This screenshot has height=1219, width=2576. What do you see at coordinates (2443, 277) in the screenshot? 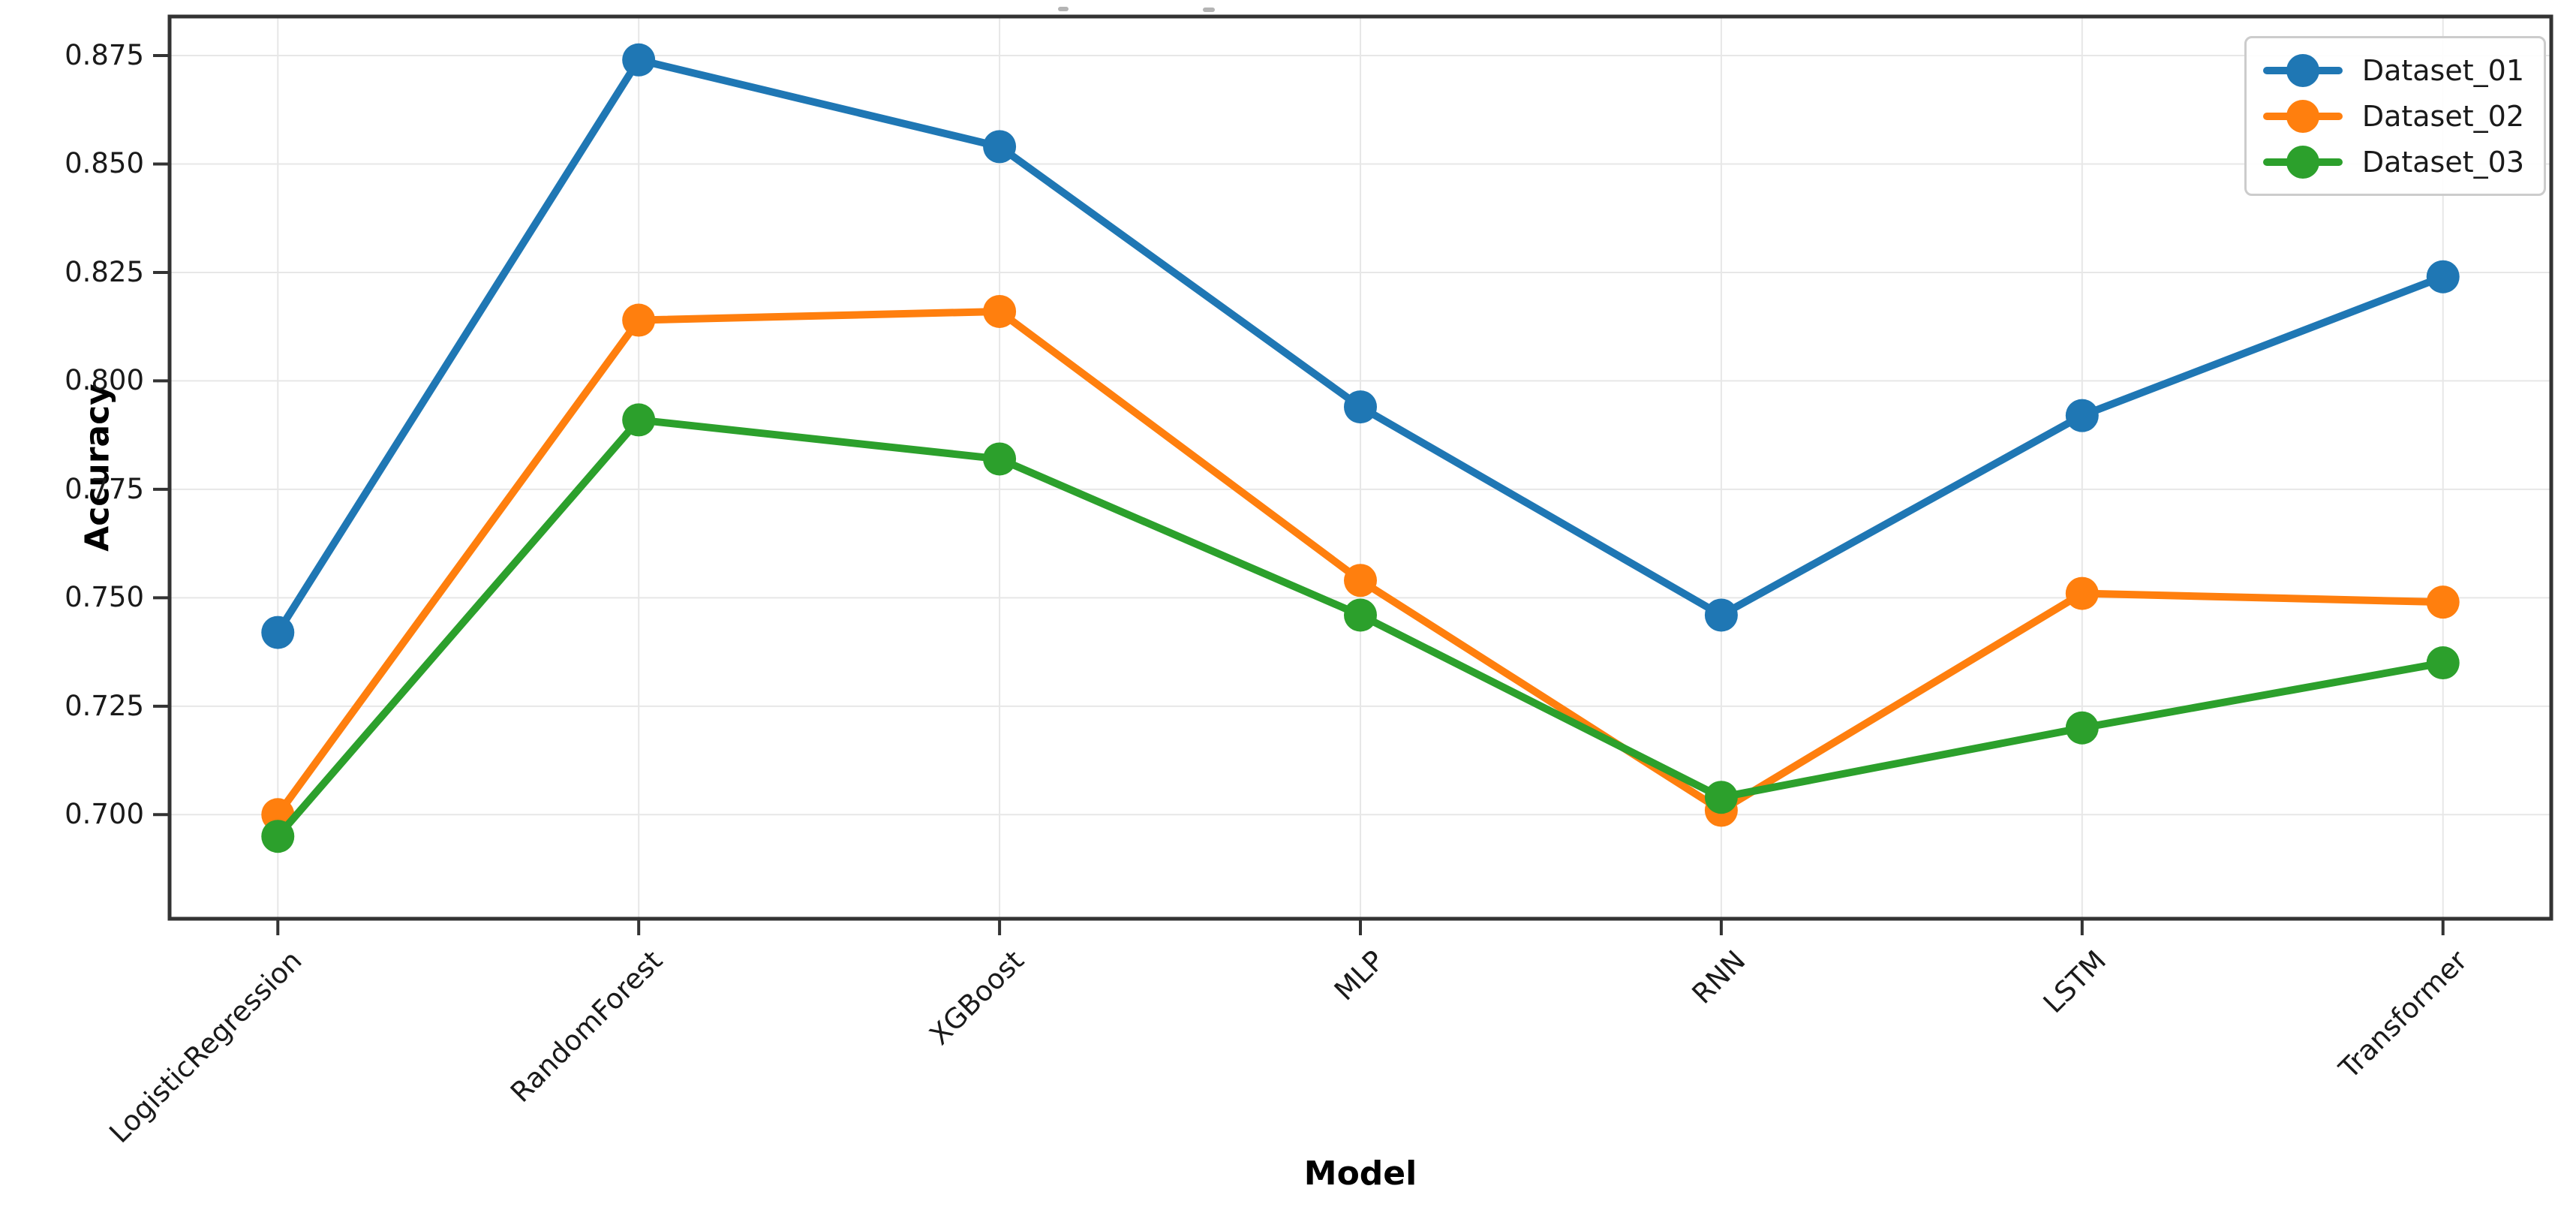
I see `data-point-Dataset_01-Transformer` at bounding box center [2443, 277].